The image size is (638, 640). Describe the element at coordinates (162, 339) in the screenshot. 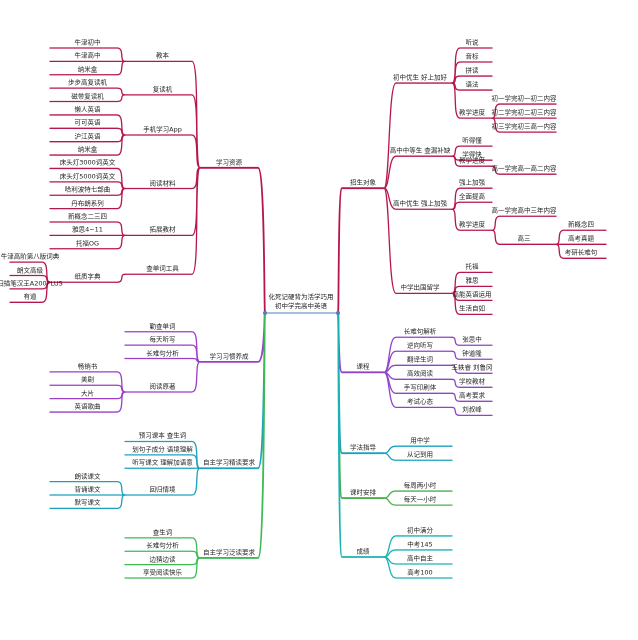

I see `leaf-node-label: 每天听写` at that location.